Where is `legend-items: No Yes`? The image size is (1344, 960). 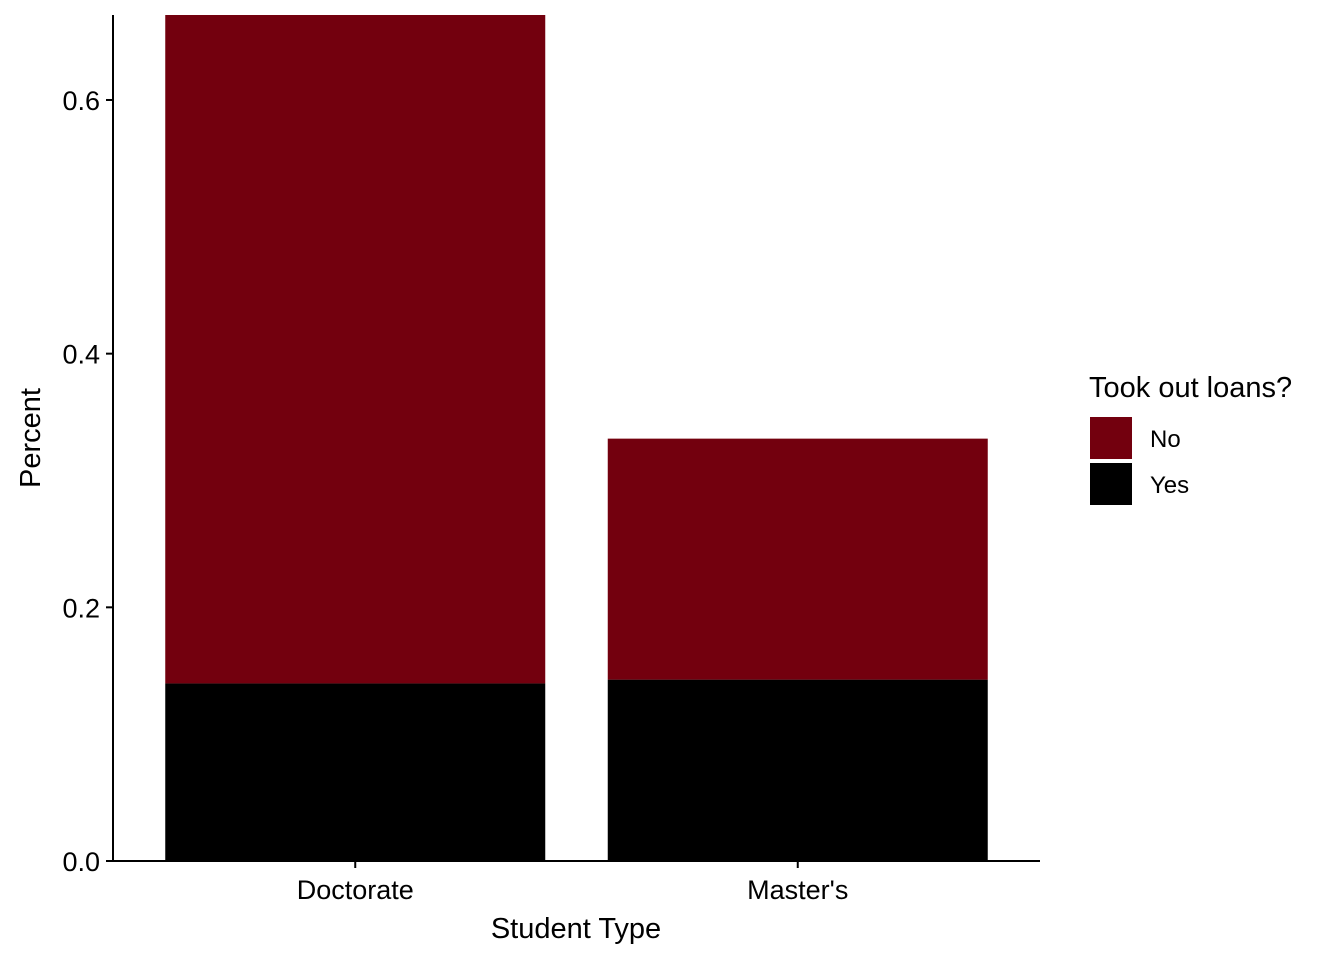 legend-items: No Yes is located at coordinates (1139, 461).